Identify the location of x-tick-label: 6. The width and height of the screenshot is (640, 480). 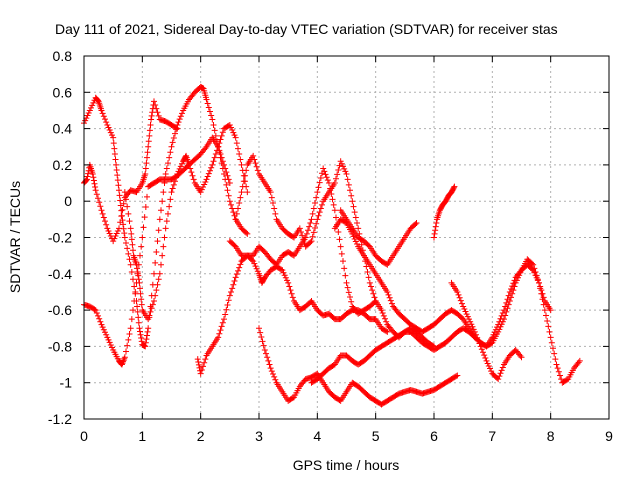
(434, 436).